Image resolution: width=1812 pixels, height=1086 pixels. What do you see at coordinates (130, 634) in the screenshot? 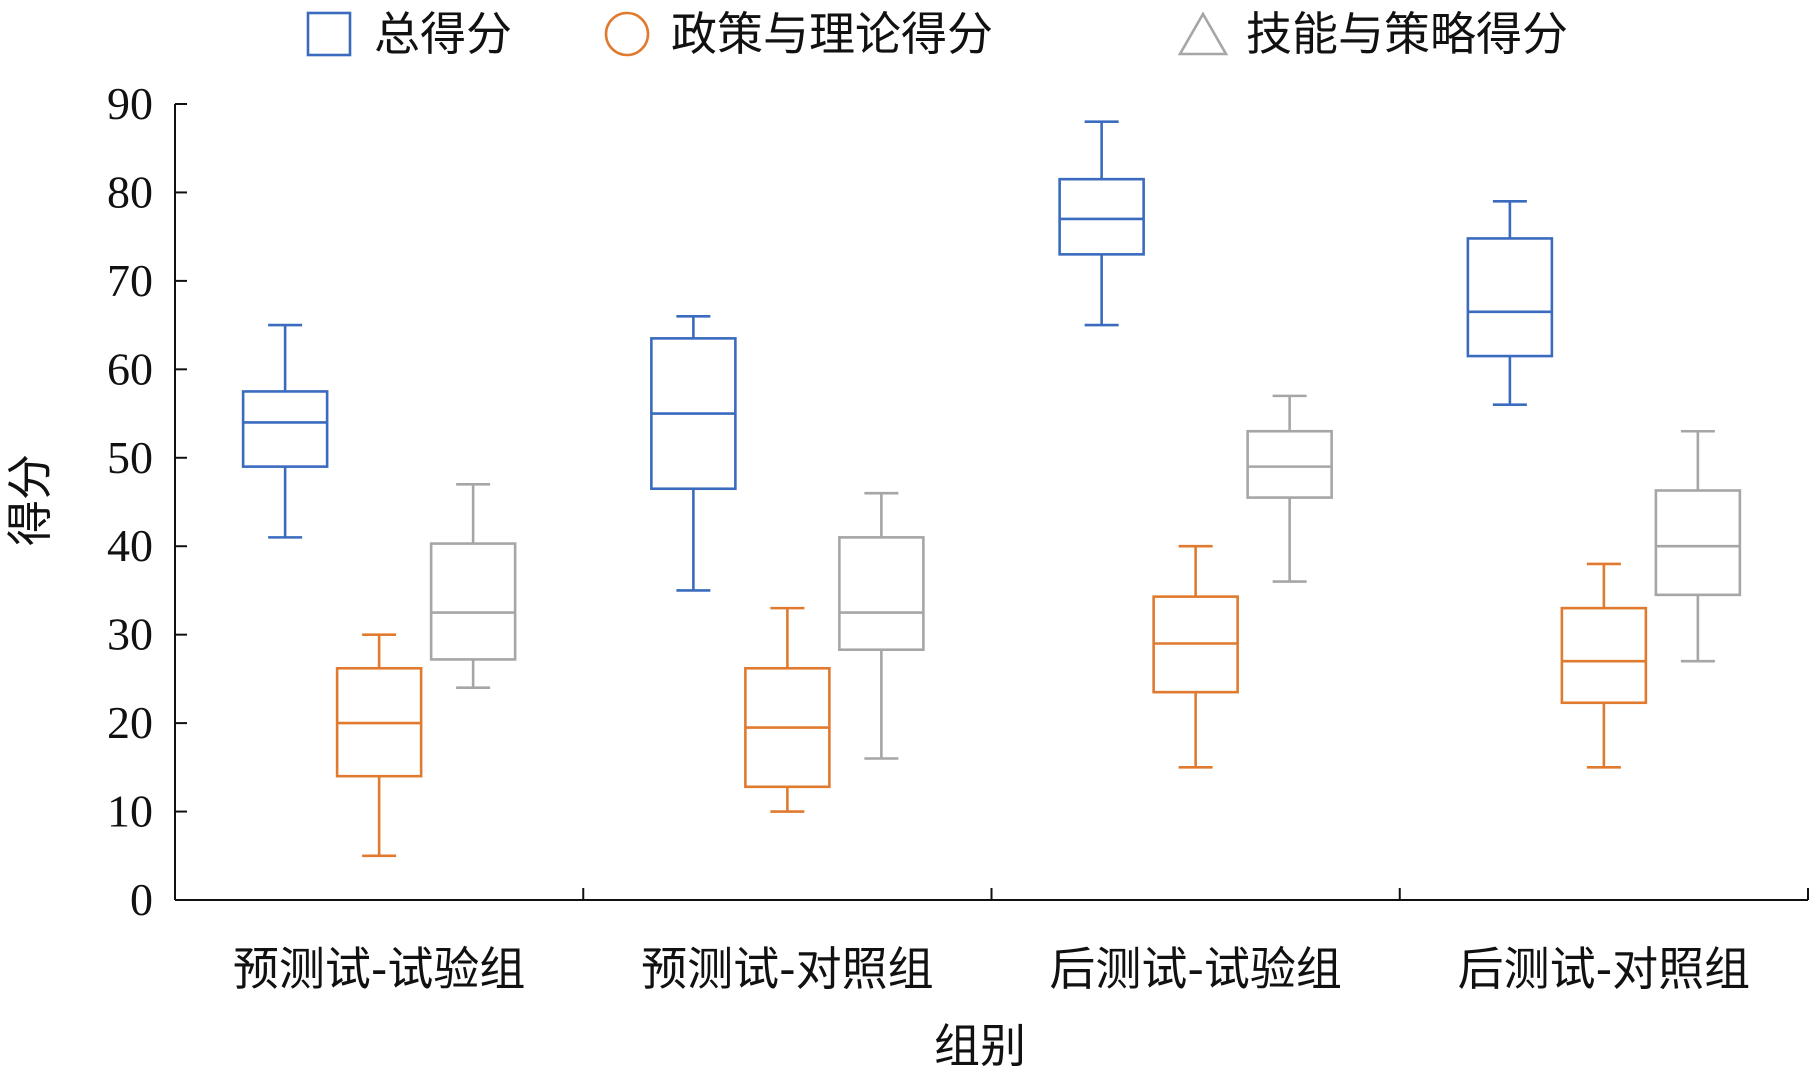
I see `y-tick-label: 30` at bounding box center [130, 634].